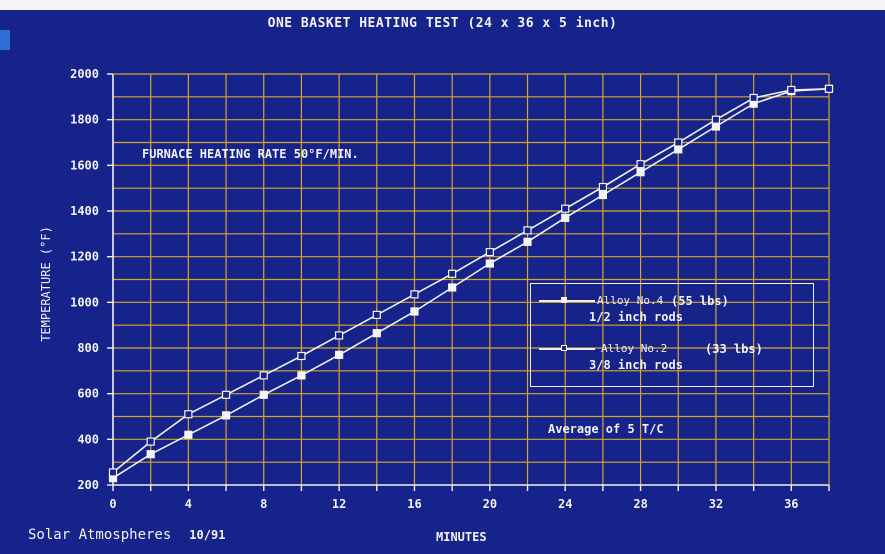  I want to click on legend-entry-alloy-no2: Alloy No.2 (33 lbs) 3/8 inch rods, so click(673, 356).